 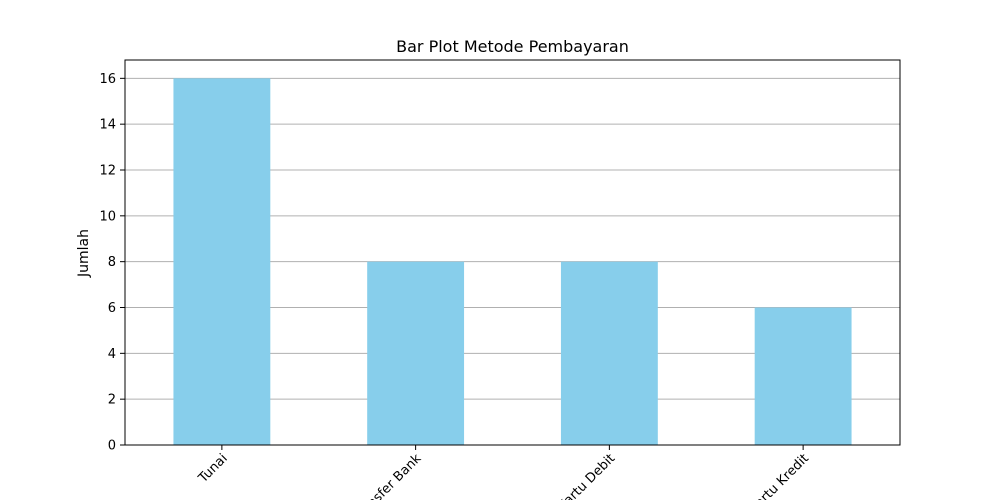 I want to click on y-tick-label: 6, so click(x=112, y=308).